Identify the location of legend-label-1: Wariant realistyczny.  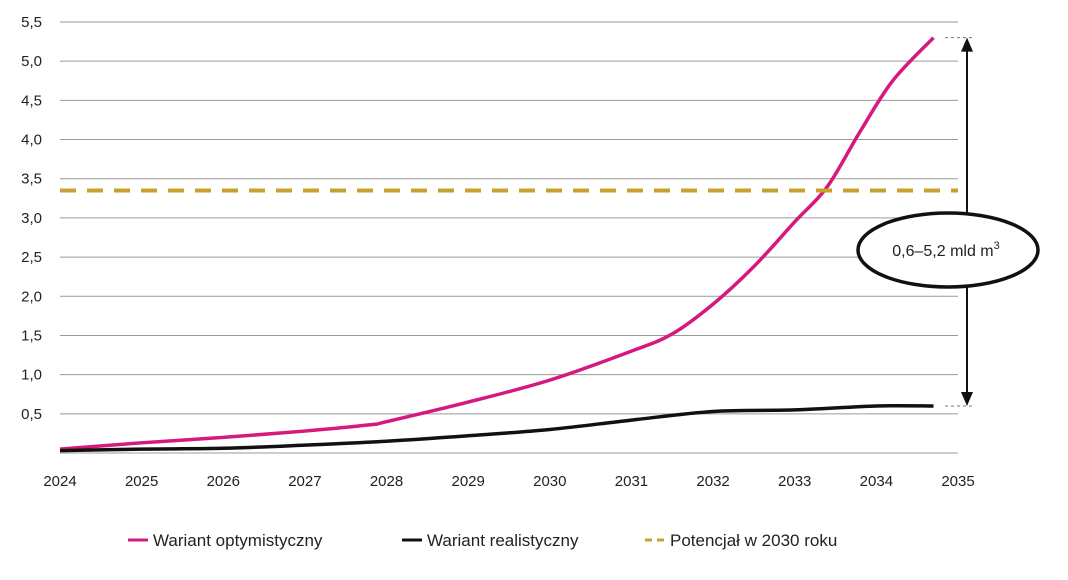
(503, 540).